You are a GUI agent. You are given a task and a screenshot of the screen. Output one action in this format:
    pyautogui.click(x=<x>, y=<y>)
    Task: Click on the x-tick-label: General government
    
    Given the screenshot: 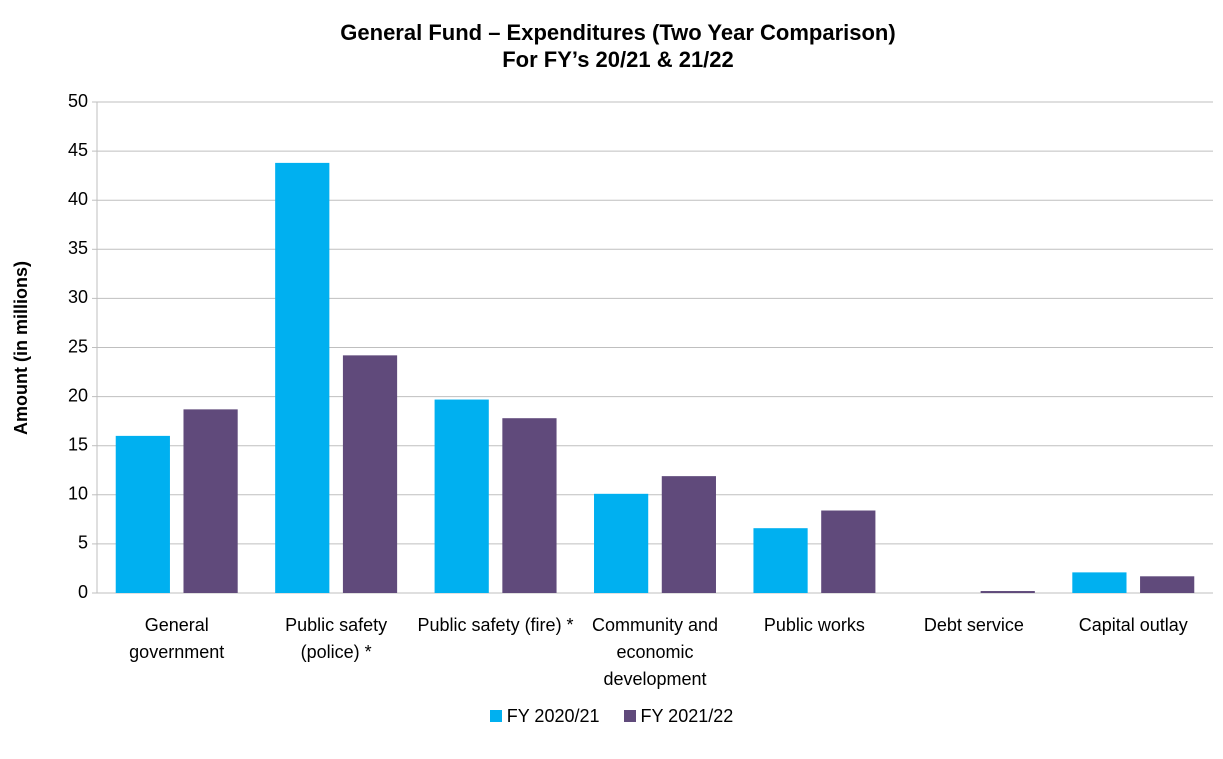 What is the action you would take?
    pyautogui.click(x=177, y=638)
    